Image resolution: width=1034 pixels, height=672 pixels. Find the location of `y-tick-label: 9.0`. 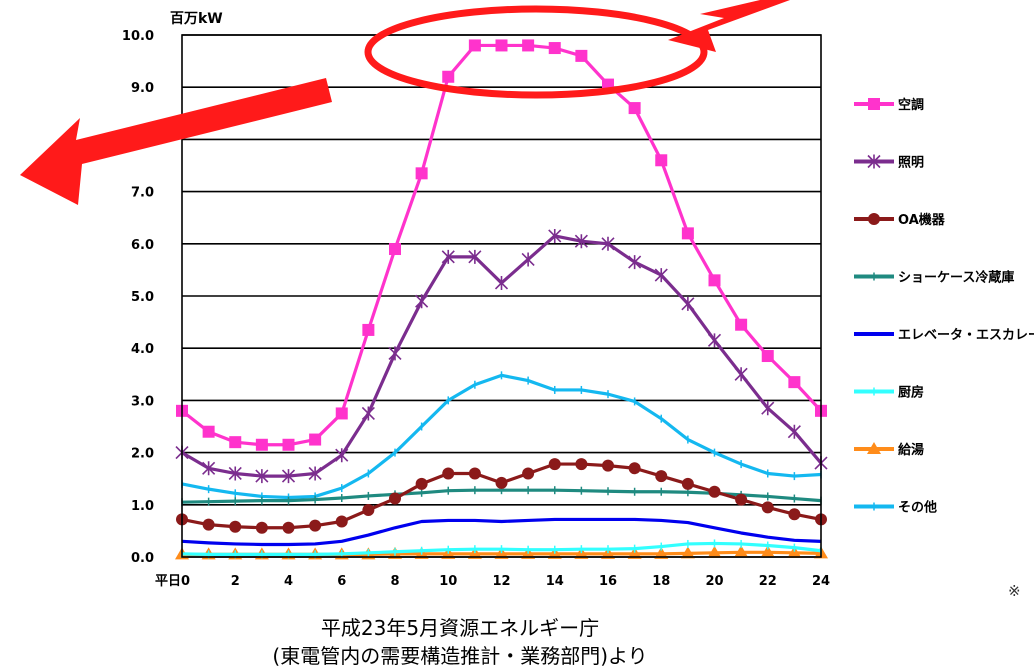

y-tick-label: 9.0 is located at coordinates (142, 88).